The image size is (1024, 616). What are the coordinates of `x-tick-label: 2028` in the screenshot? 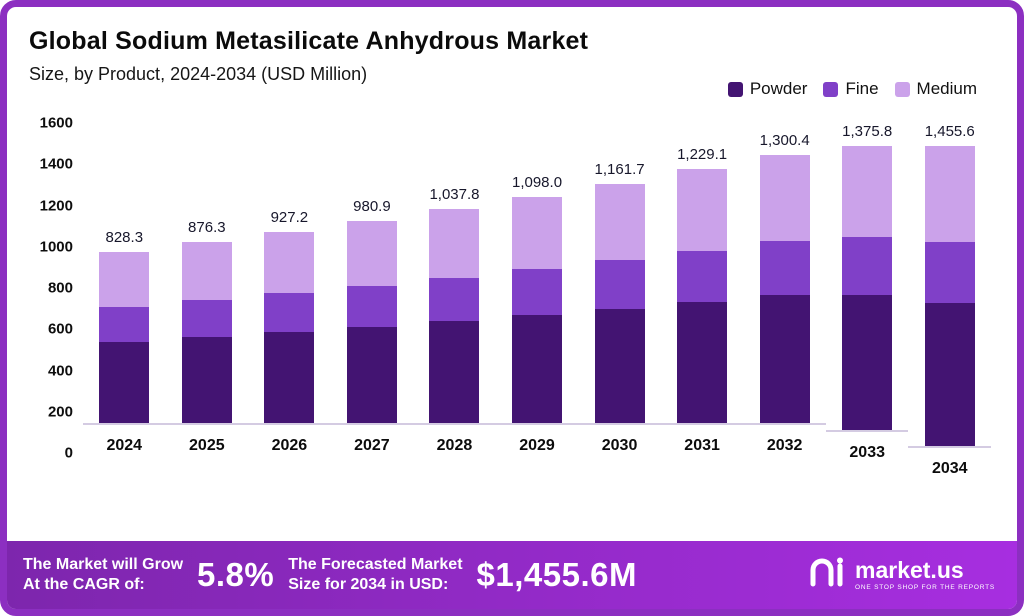 It's located at (454, 445).